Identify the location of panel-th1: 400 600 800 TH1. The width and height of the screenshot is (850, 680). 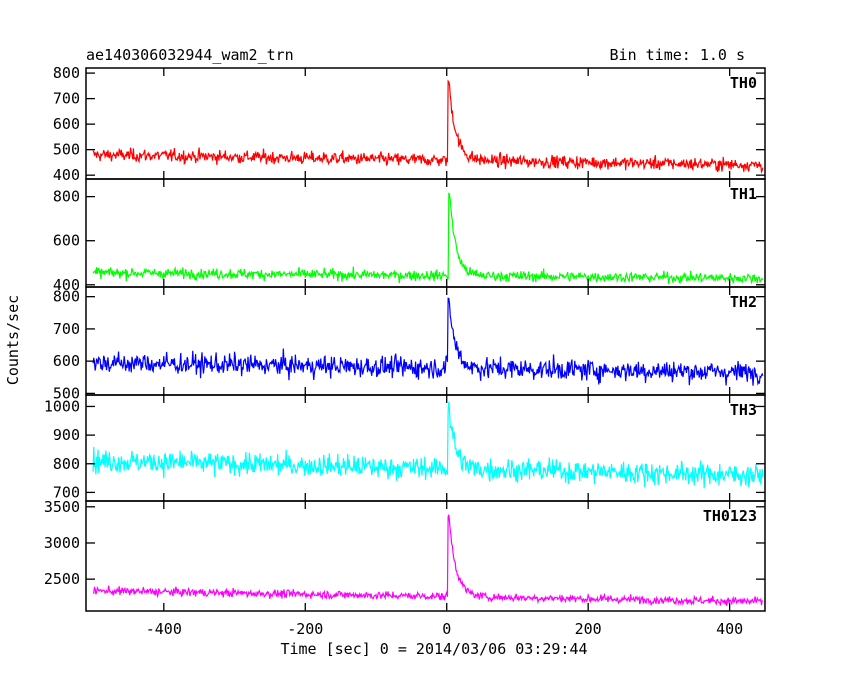
(409, 236).